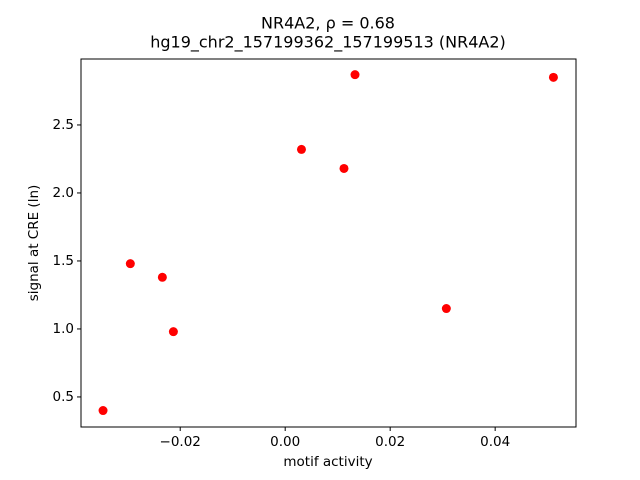 This screenshot has width=640, height=480. Describe the element at coordinates (180, 442) in the screenshot. I see `x-tick-label: −0.02` at that location.